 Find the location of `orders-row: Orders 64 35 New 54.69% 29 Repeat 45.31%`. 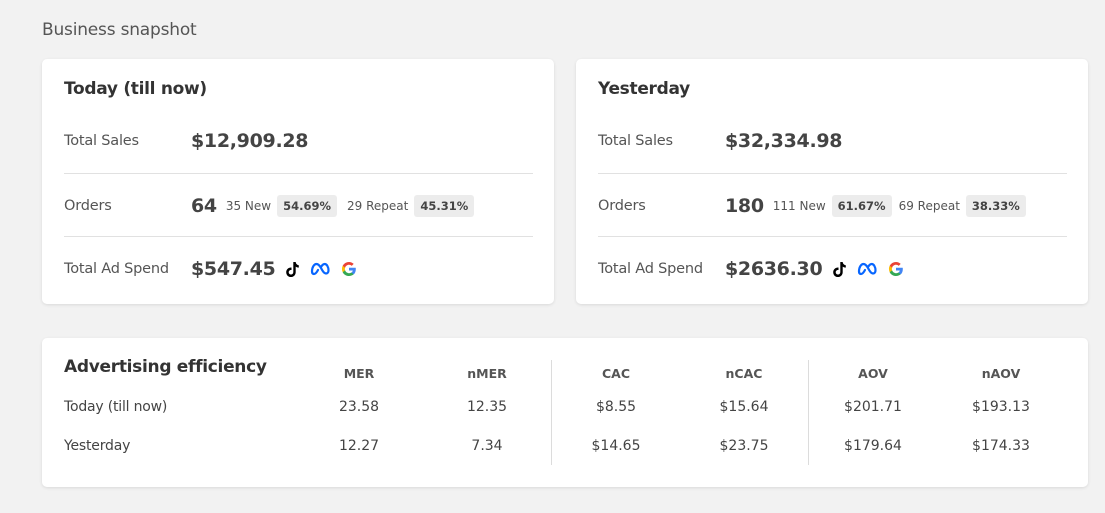

orders-row: Orders 64 35 New 54.69% 29 Repeat 45.31% is located at coordinates (298, 205).